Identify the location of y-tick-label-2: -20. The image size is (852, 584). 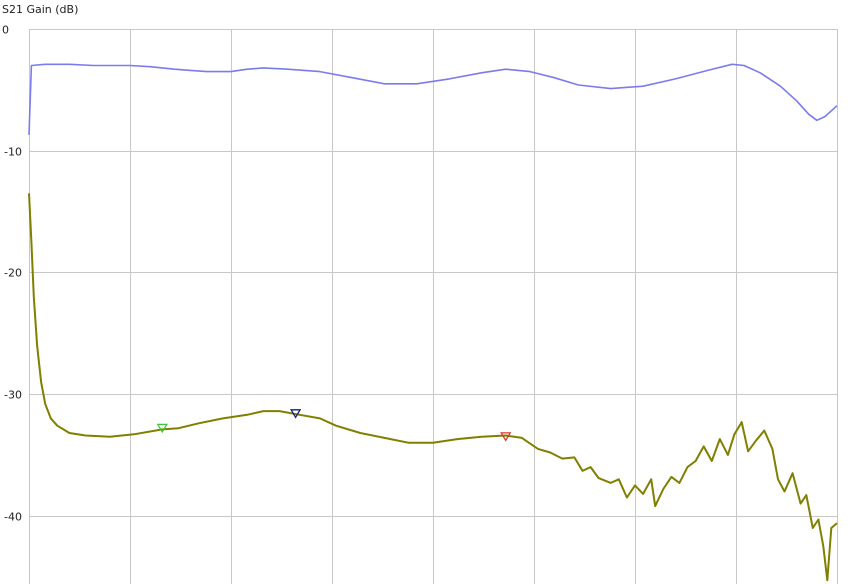
(13, 273).